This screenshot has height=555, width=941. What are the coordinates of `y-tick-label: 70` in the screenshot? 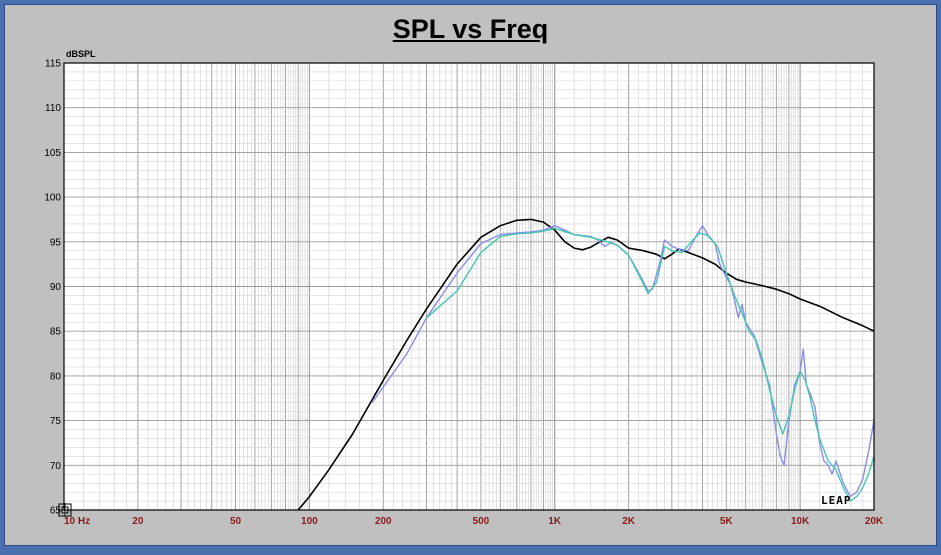 It's located at (56, 466).